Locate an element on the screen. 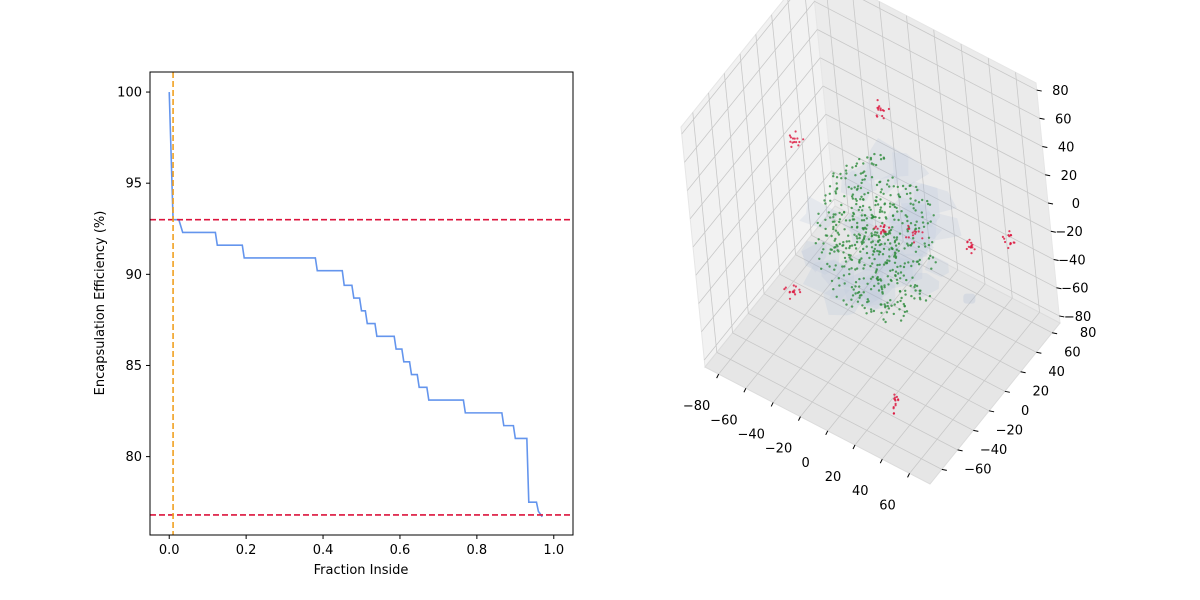 The width and height of the screenshot is (1200, 600). x-axis-ticks: 0.0 0.2 0.4 0.6 0.8 1.0 is located at coordinates (361, 546).